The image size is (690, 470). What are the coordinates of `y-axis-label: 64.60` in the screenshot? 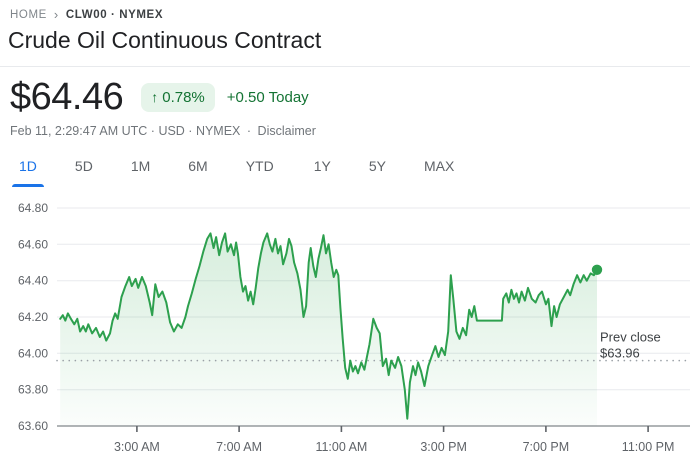 It's located at (33, 244).